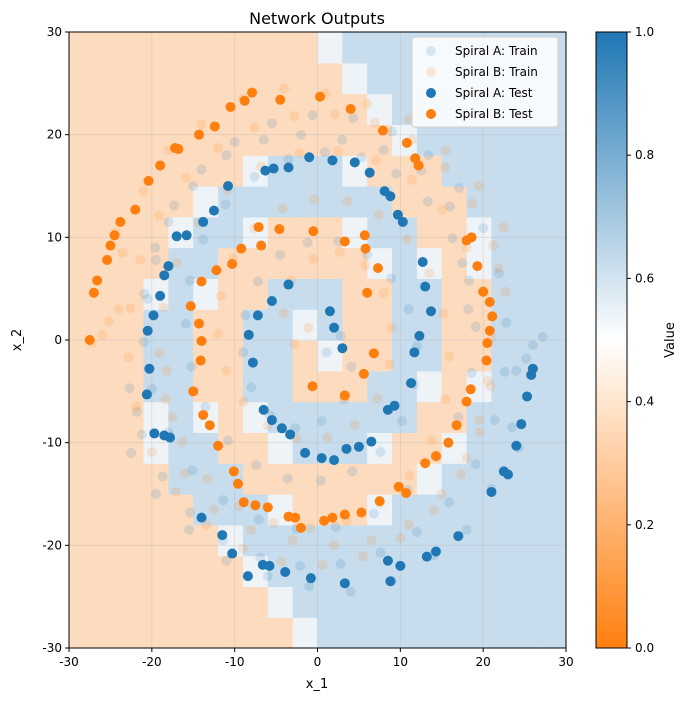  Describe the element at coordinates (644, 32) in the screenshot. I see `colorbar-tick-label: 1.0` at that location.